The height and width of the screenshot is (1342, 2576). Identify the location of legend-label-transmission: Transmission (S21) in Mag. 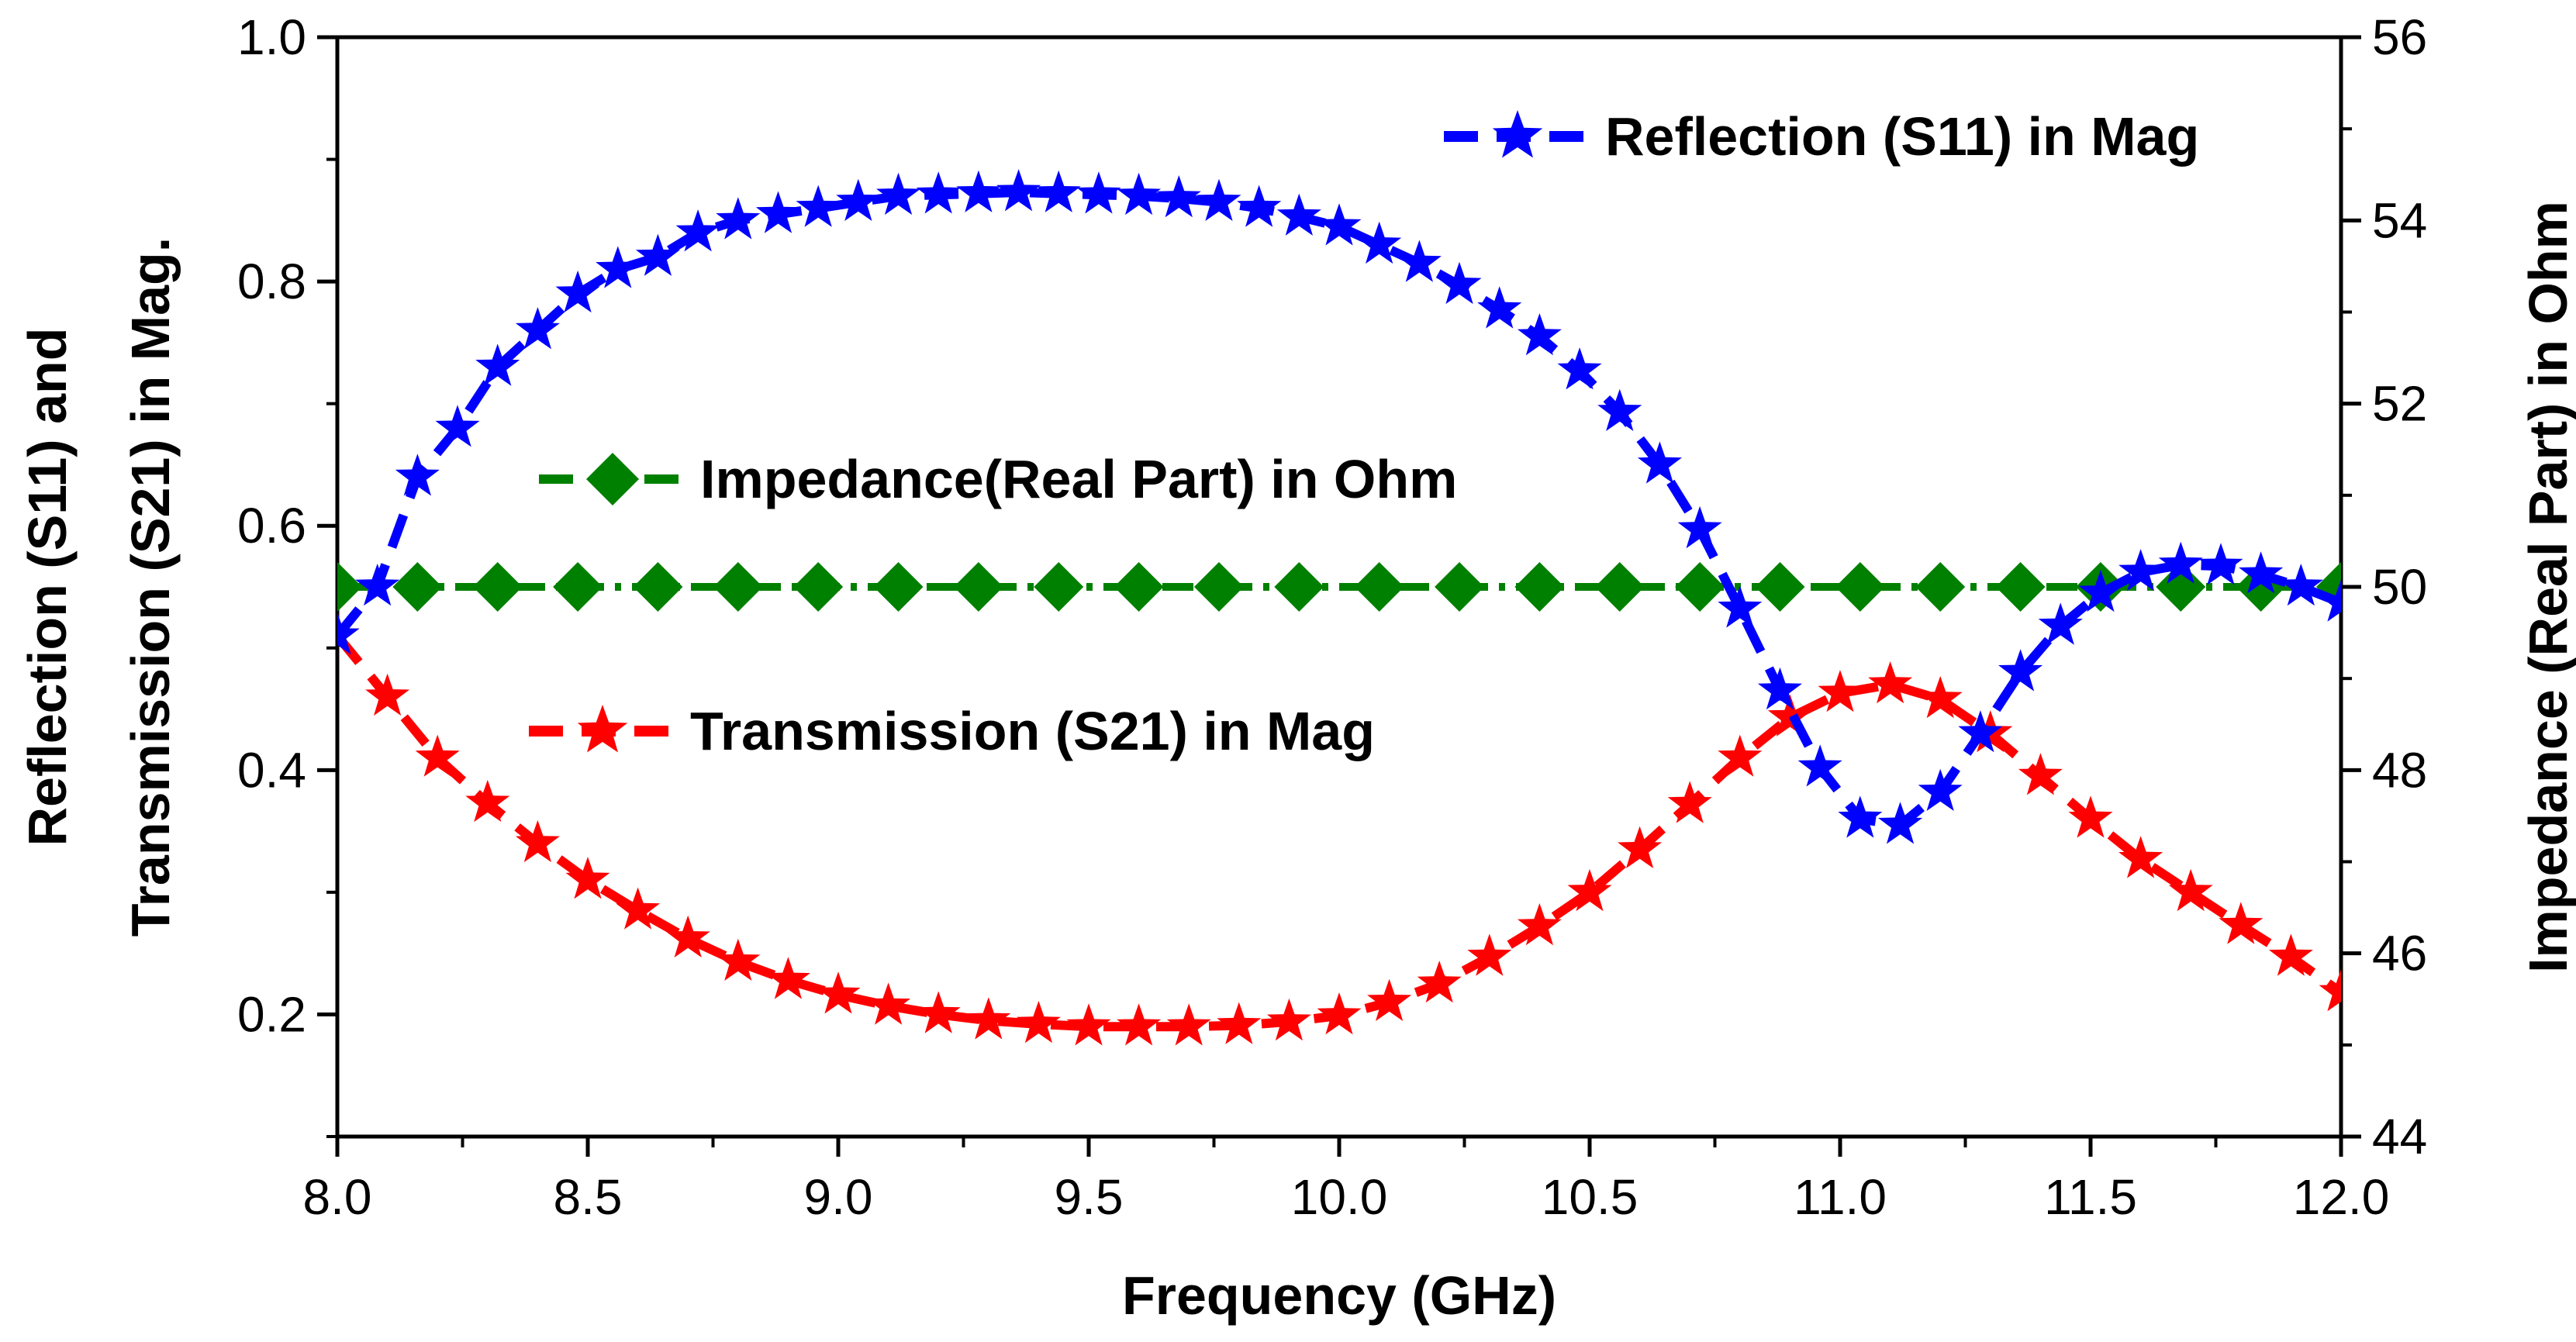
(1032, 731).